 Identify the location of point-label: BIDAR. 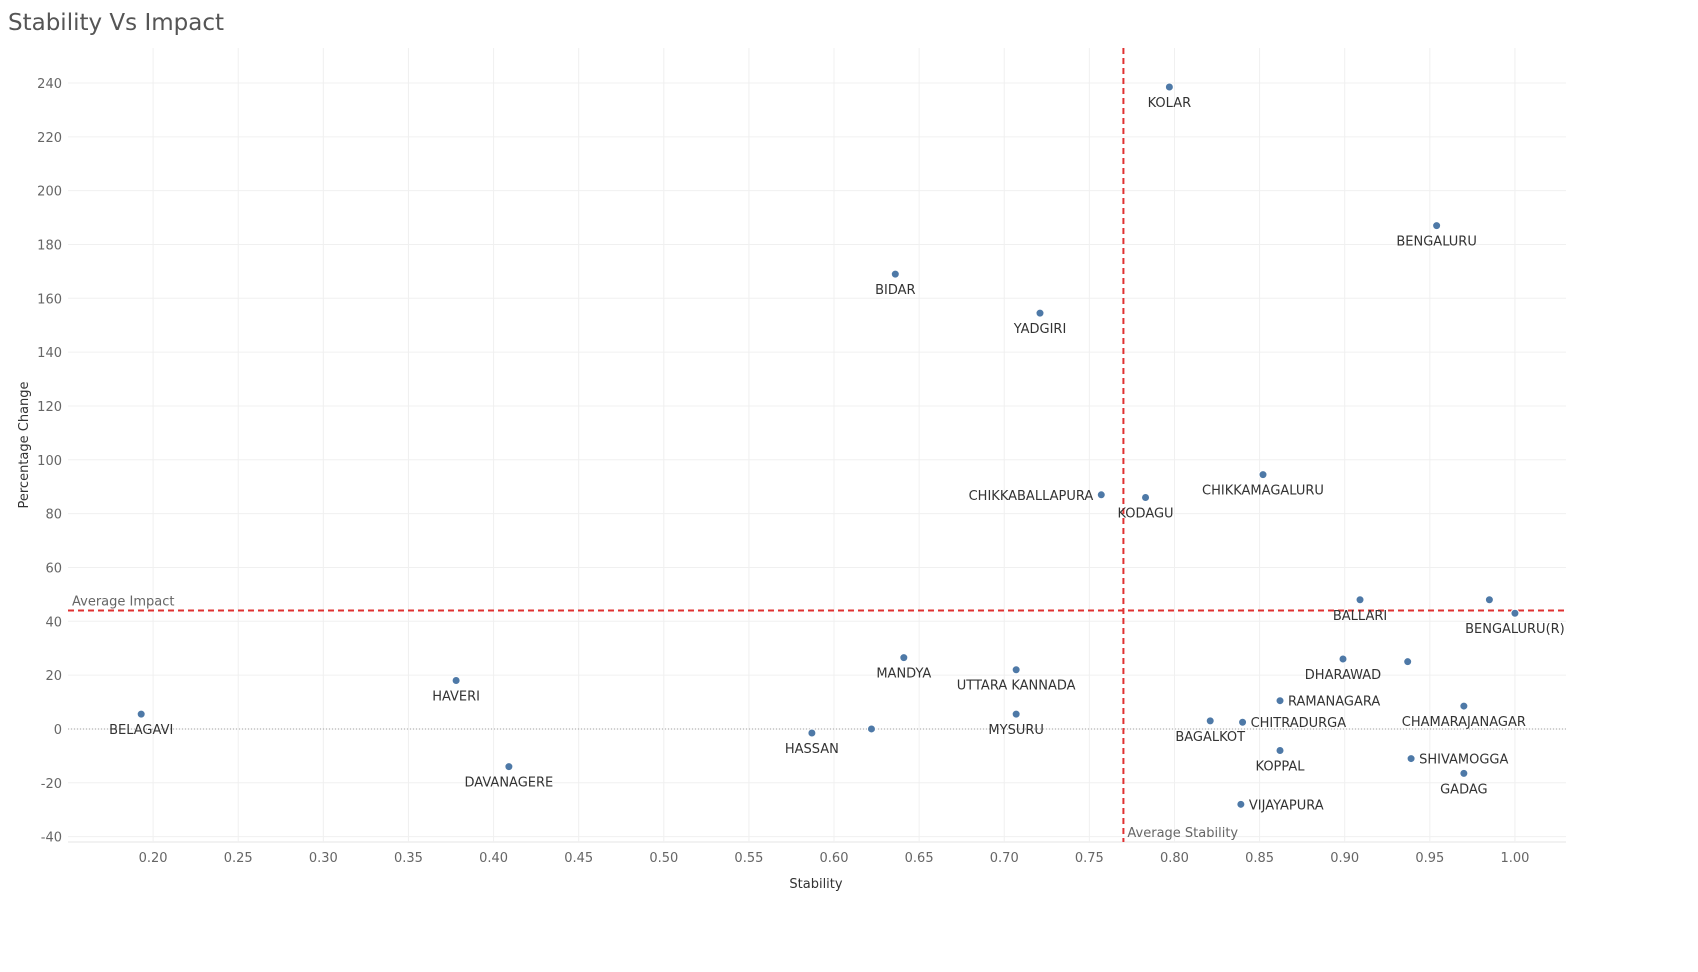
(895, 290).